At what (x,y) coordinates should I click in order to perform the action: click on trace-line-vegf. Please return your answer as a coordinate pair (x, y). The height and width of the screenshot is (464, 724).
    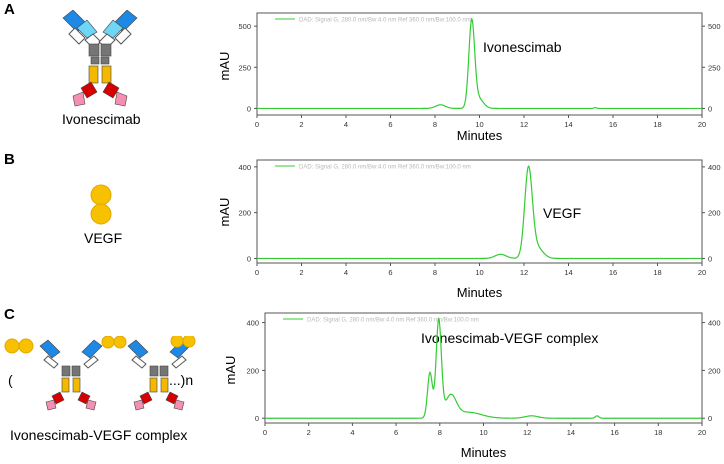
    Looking at the image, I should click on (479, 212).